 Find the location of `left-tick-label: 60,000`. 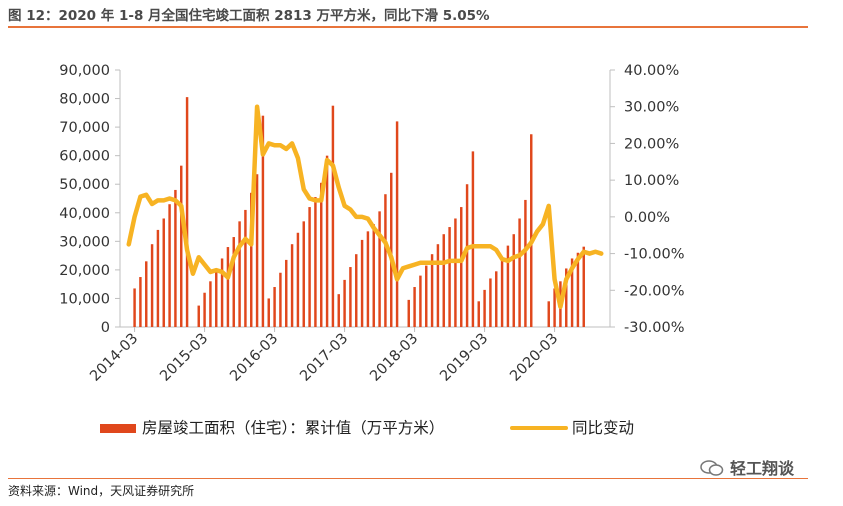

left-tick-label: 60,000 is located at coordinates (84, 157).